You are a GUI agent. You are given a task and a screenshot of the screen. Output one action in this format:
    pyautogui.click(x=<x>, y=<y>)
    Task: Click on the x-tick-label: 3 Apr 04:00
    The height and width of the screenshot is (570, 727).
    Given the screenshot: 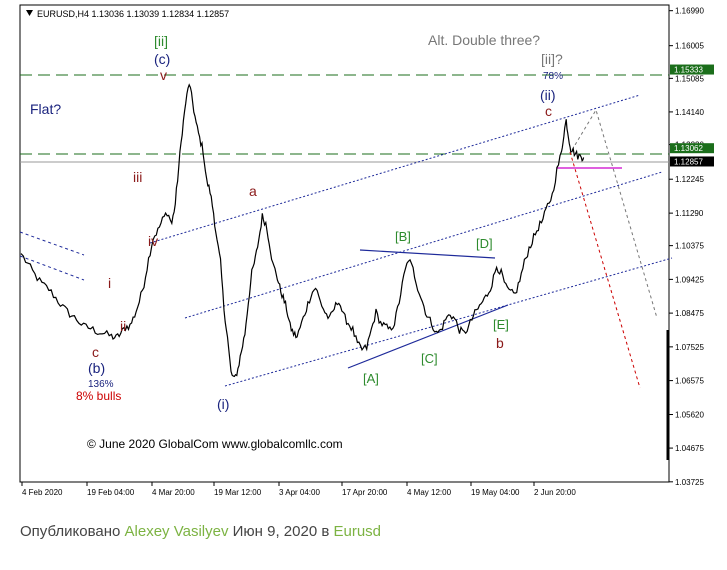 What is the action you would take?
    pyautogui.click(x=299, y=492)
    